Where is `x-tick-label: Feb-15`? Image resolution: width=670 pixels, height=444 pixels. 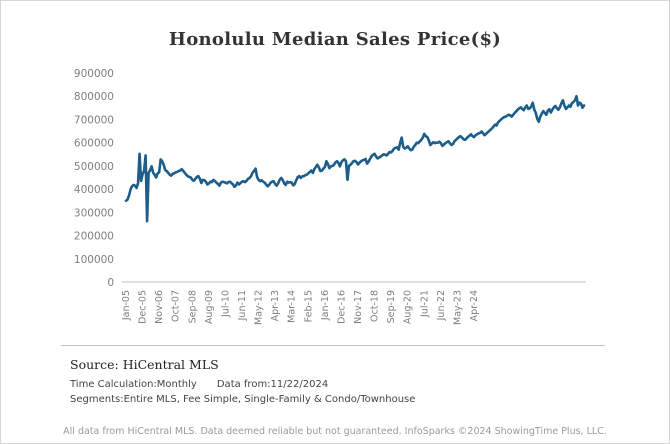
x-tick-label: Feb-15 is located at coordinates (308, 306).